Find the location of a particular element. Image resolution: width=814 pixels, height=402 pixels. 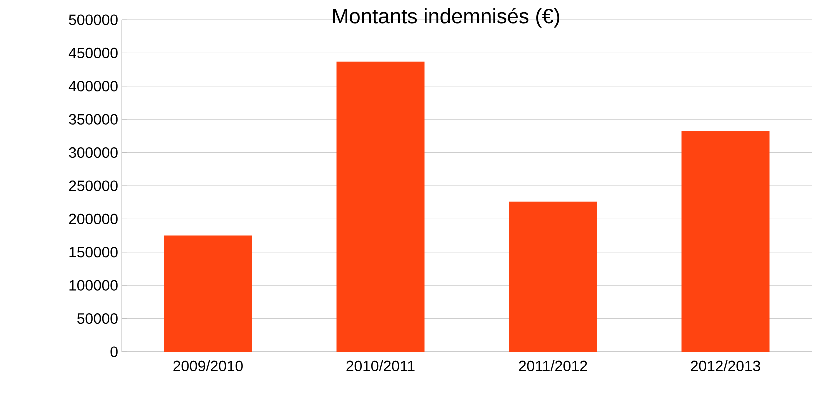

y-tick-label: 100000 is located at coordinates (94, 285).